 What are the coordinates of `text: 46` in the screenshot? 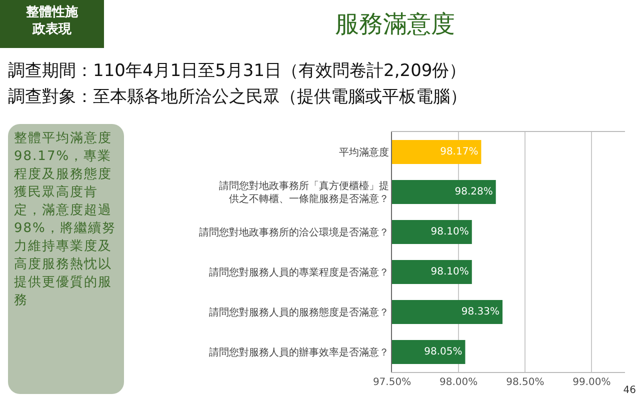 It's located at (629, 390).